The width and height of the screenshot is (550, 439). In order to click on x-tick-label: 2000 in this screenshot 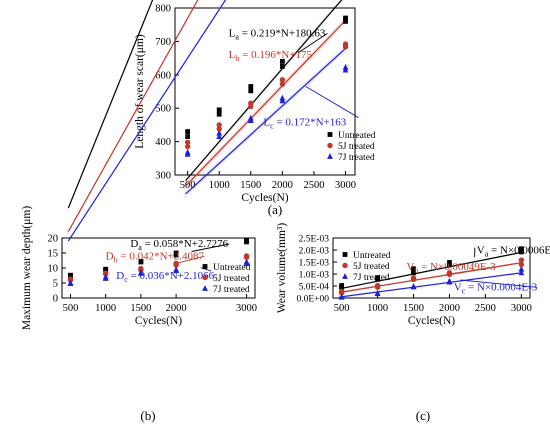, I will do `click(282, 185)`.